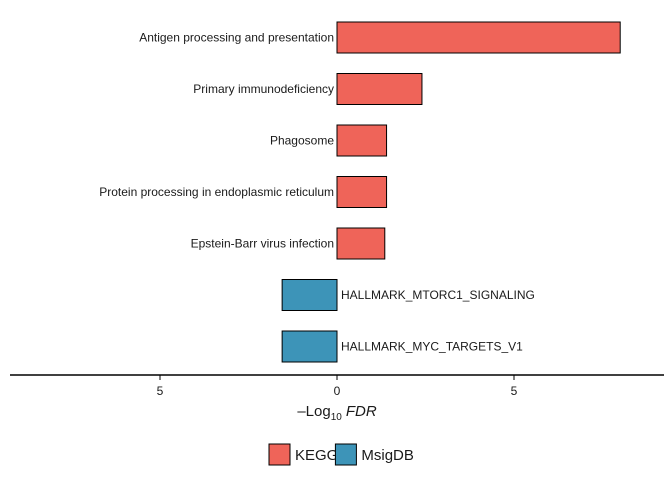 This screenshot has height=480, width=672. Describe the element at coordinates (316, 455) in the screenshot. I see `legend-label-kegg: KEGG` at that location.